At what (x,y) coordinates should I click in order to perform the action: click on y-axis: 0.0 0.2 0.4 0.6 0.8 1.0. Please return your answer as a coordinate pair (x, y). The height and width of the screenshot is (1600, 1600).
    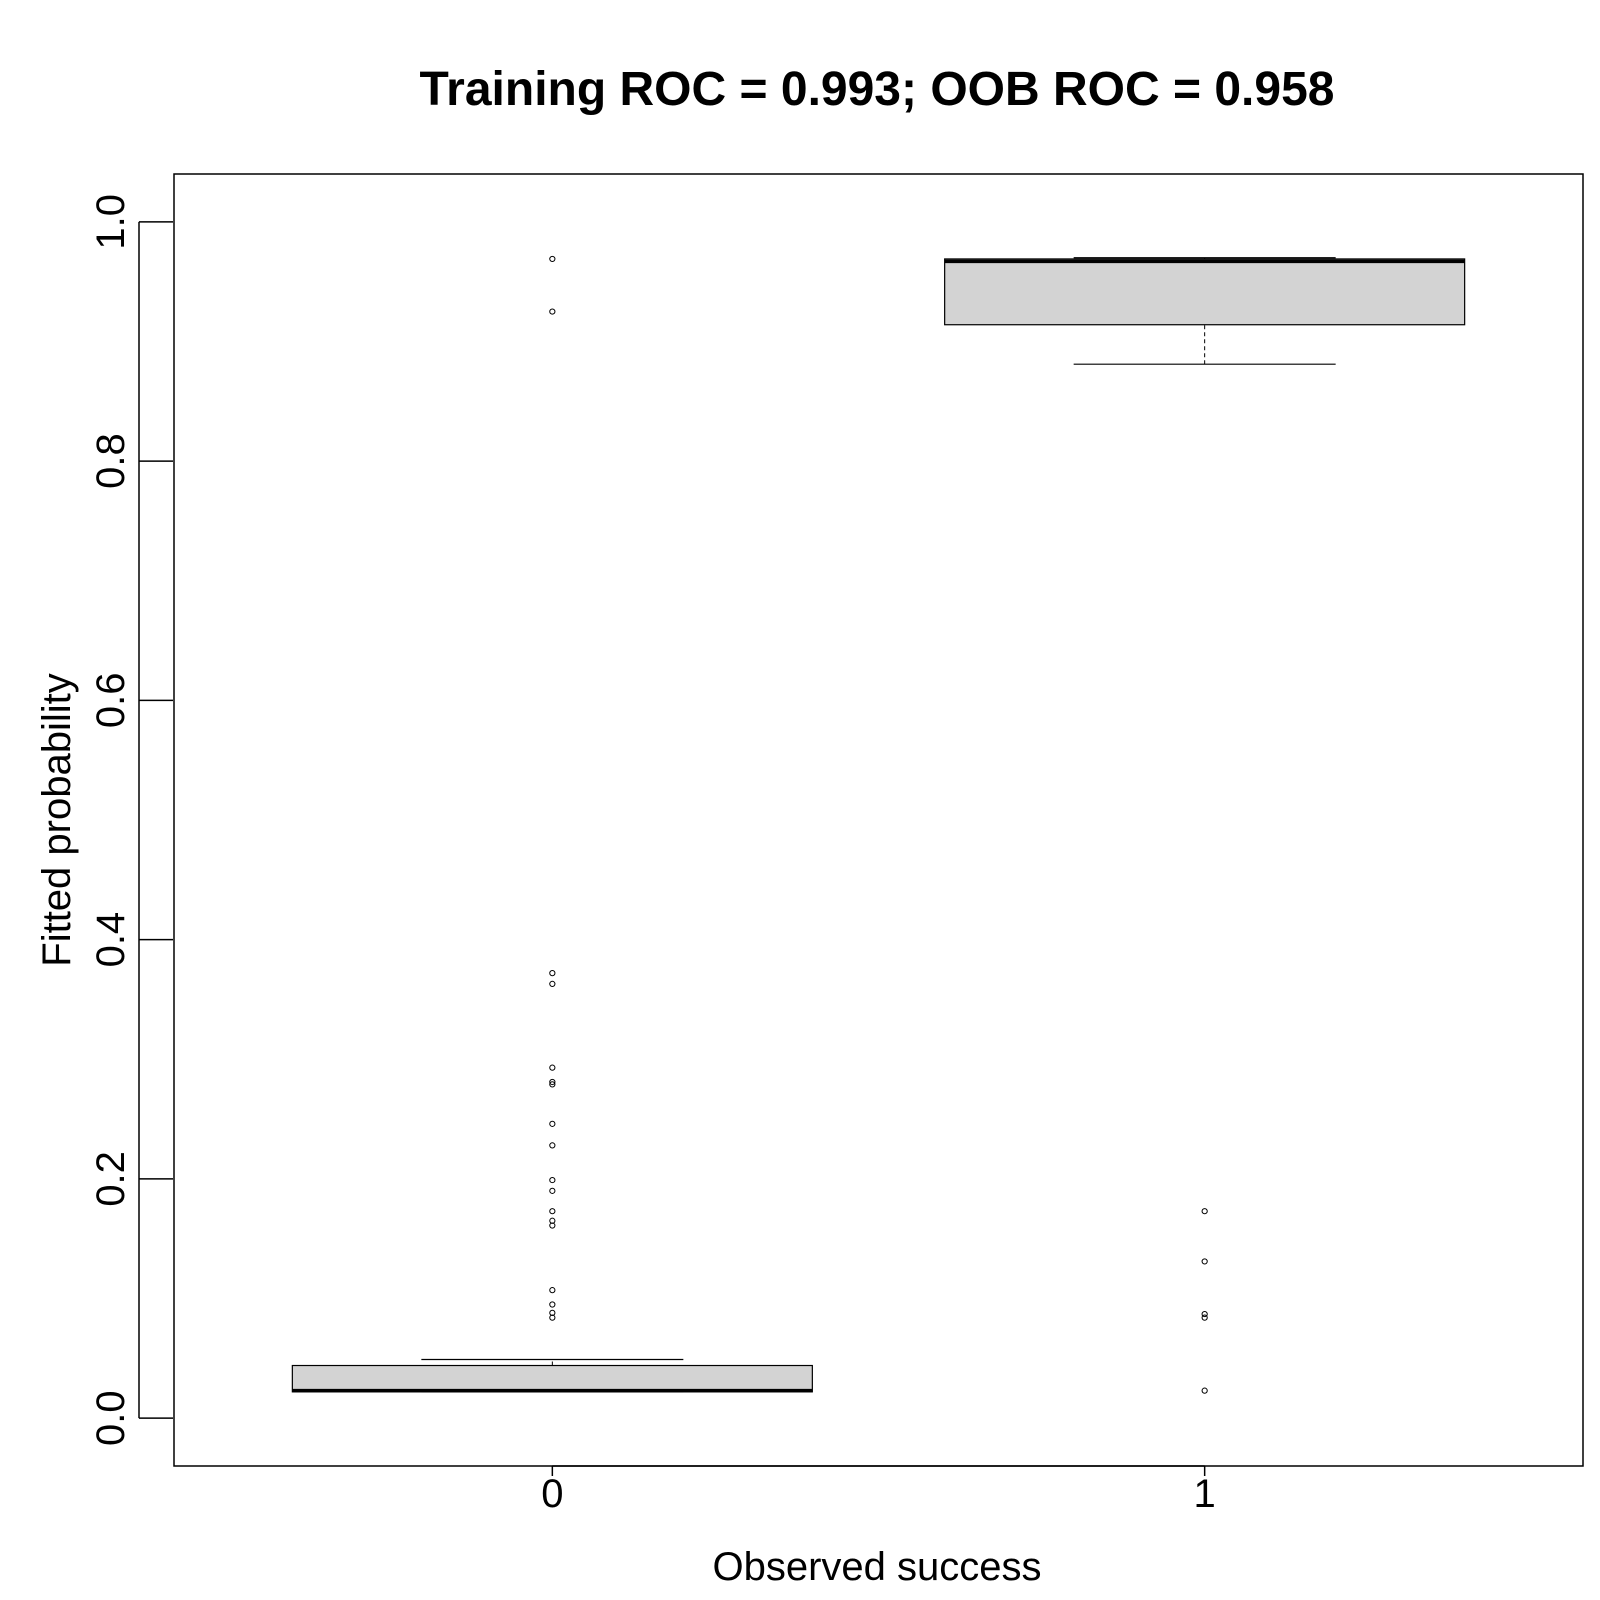
    Looking at the image, I should click on (131, 820).